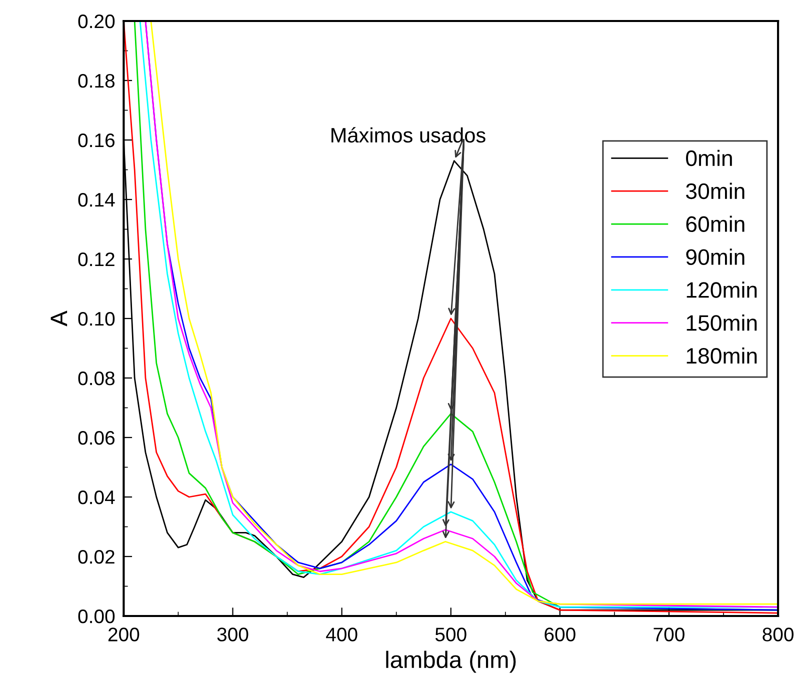  I want to click on annotation: Máximos usados, so click(409, 135).